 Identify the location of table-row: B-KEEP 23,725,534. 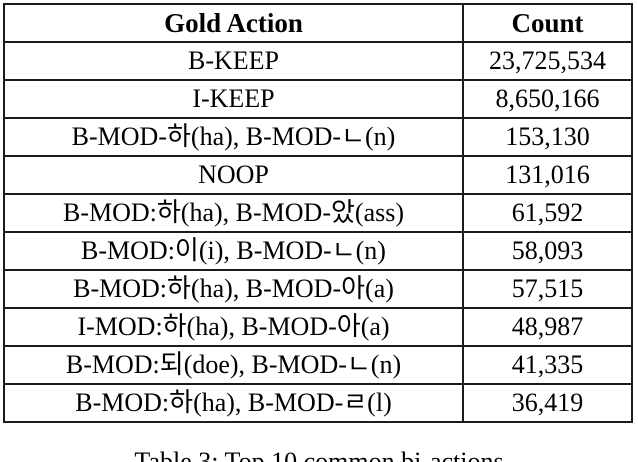
(318, 61).